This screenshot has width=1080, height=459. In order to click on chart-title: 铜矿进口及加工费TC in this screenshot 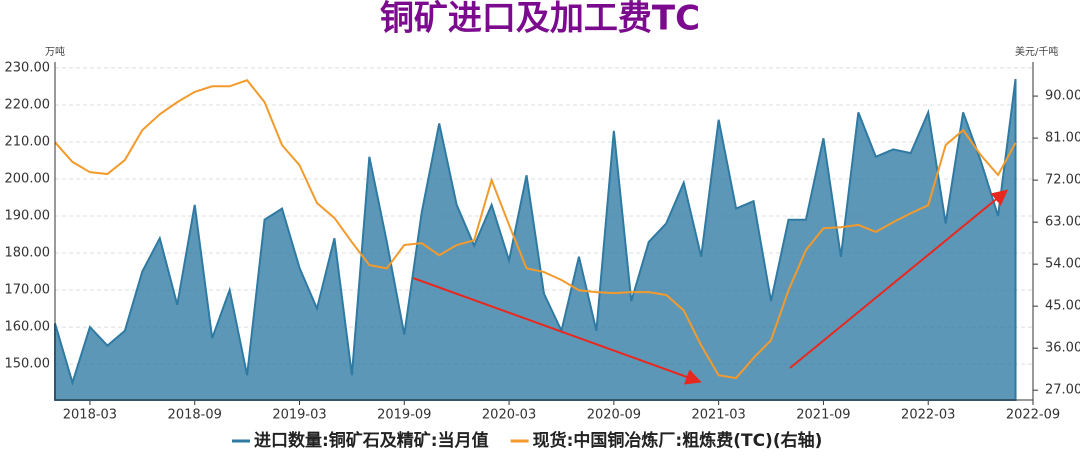, I will do `click(540, 19)`.